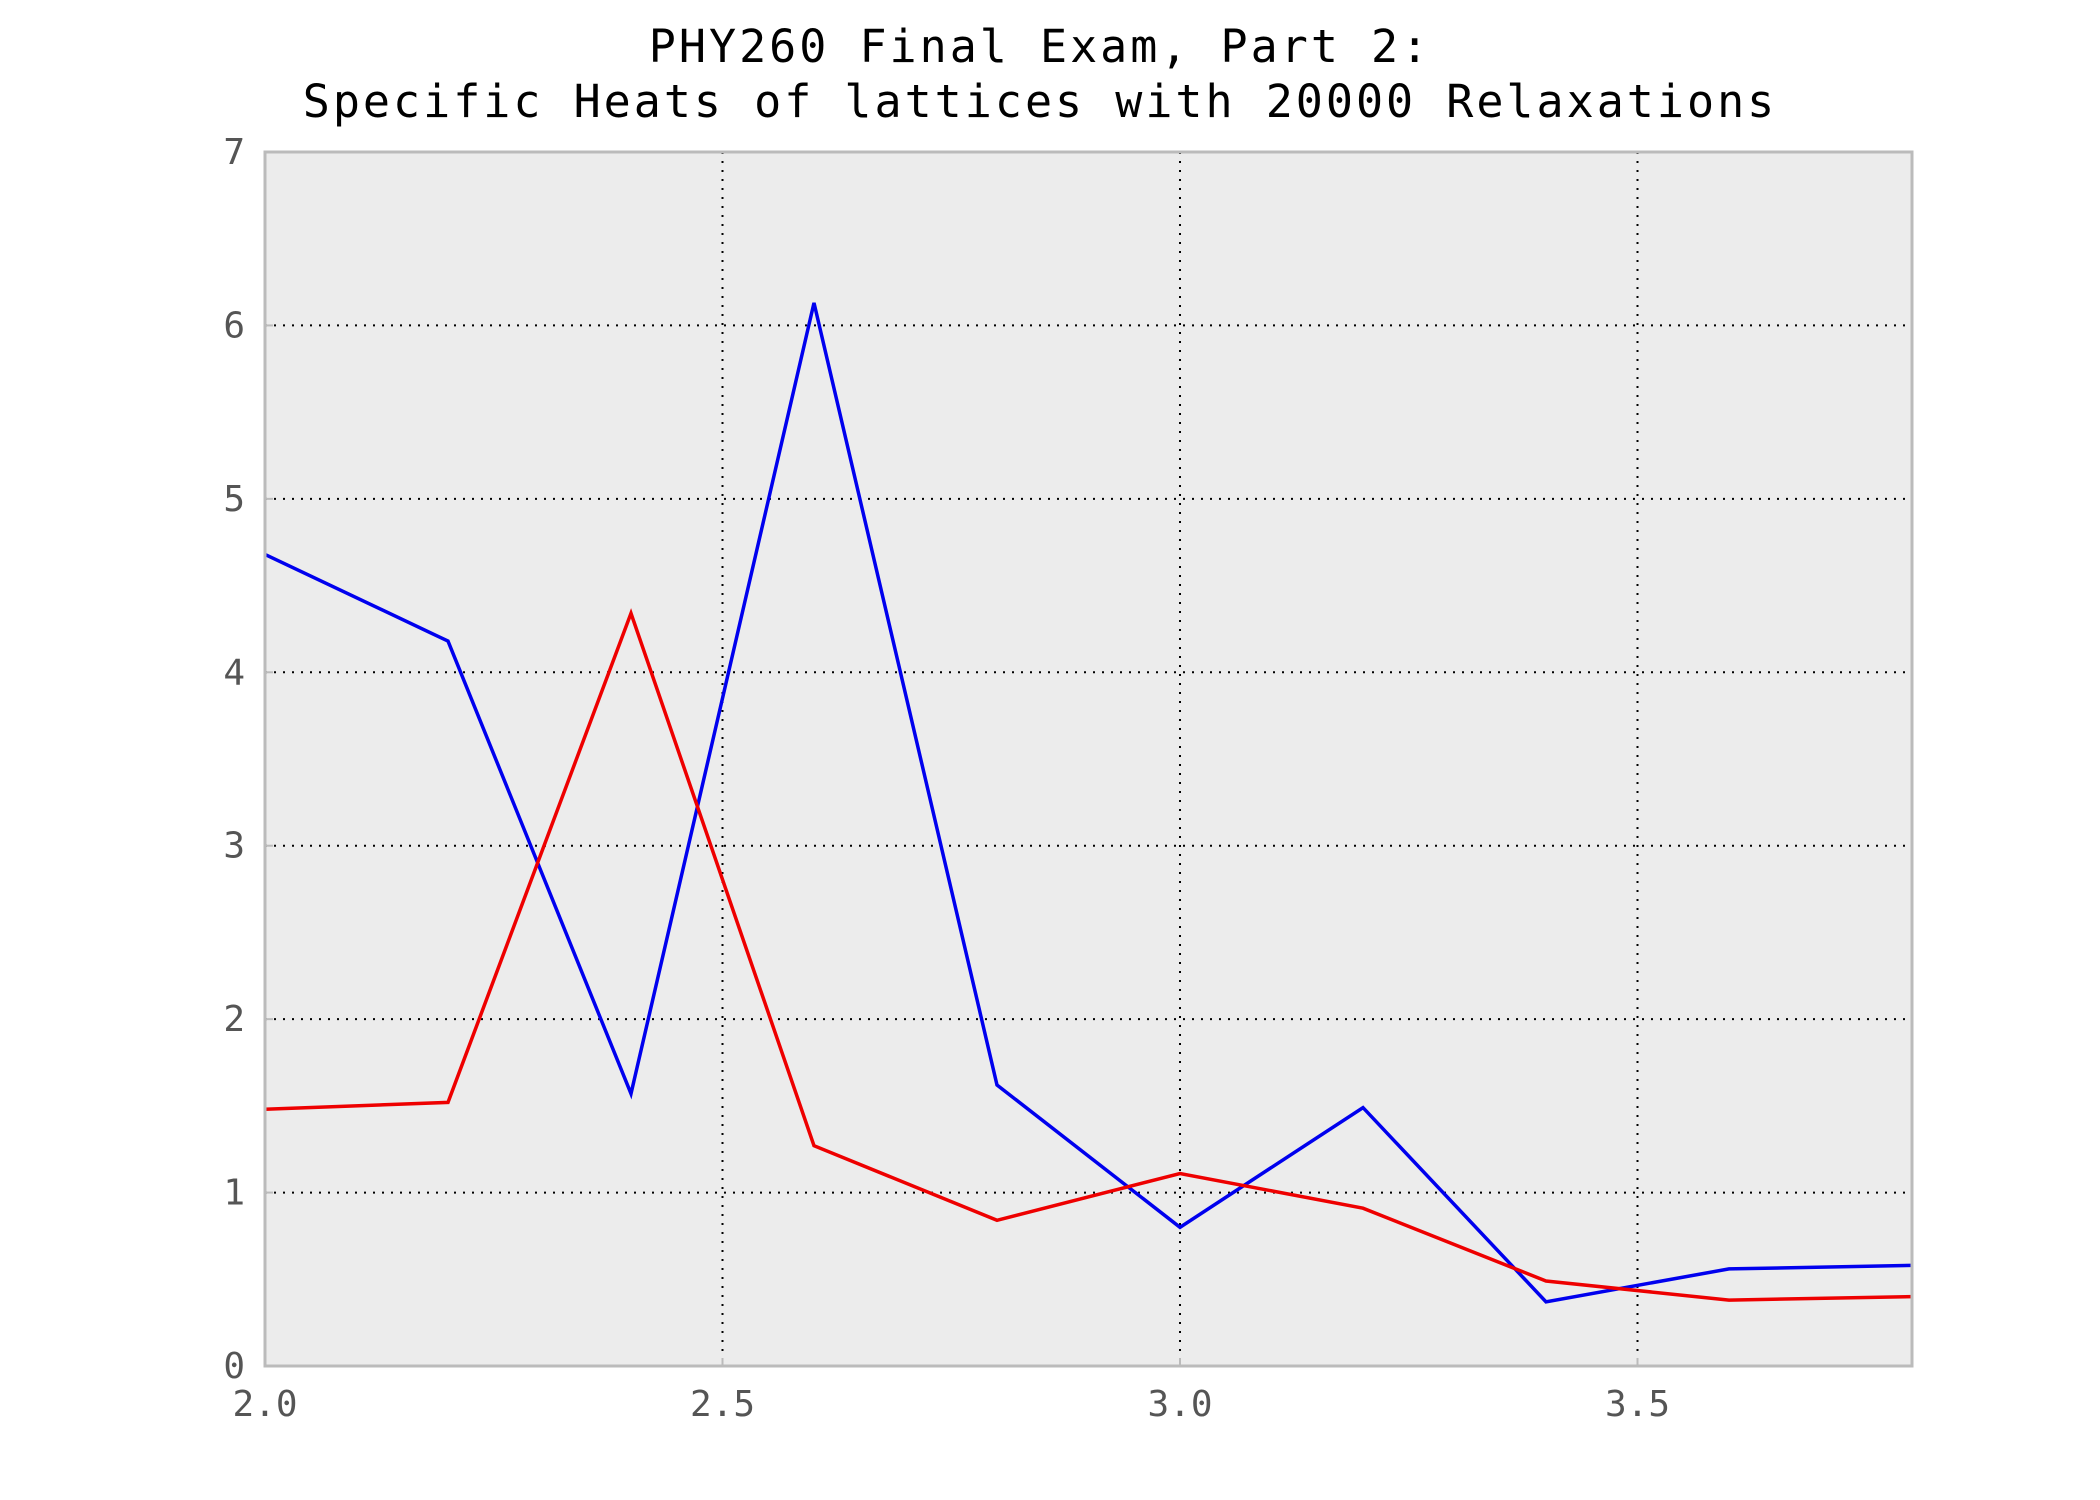 The width and height of the screenshot is (2100, 1500). What do you see at coordinates (234, 672) in the screenshot?
I see `y-tick-label: 4` at bounding box center [234, 672].